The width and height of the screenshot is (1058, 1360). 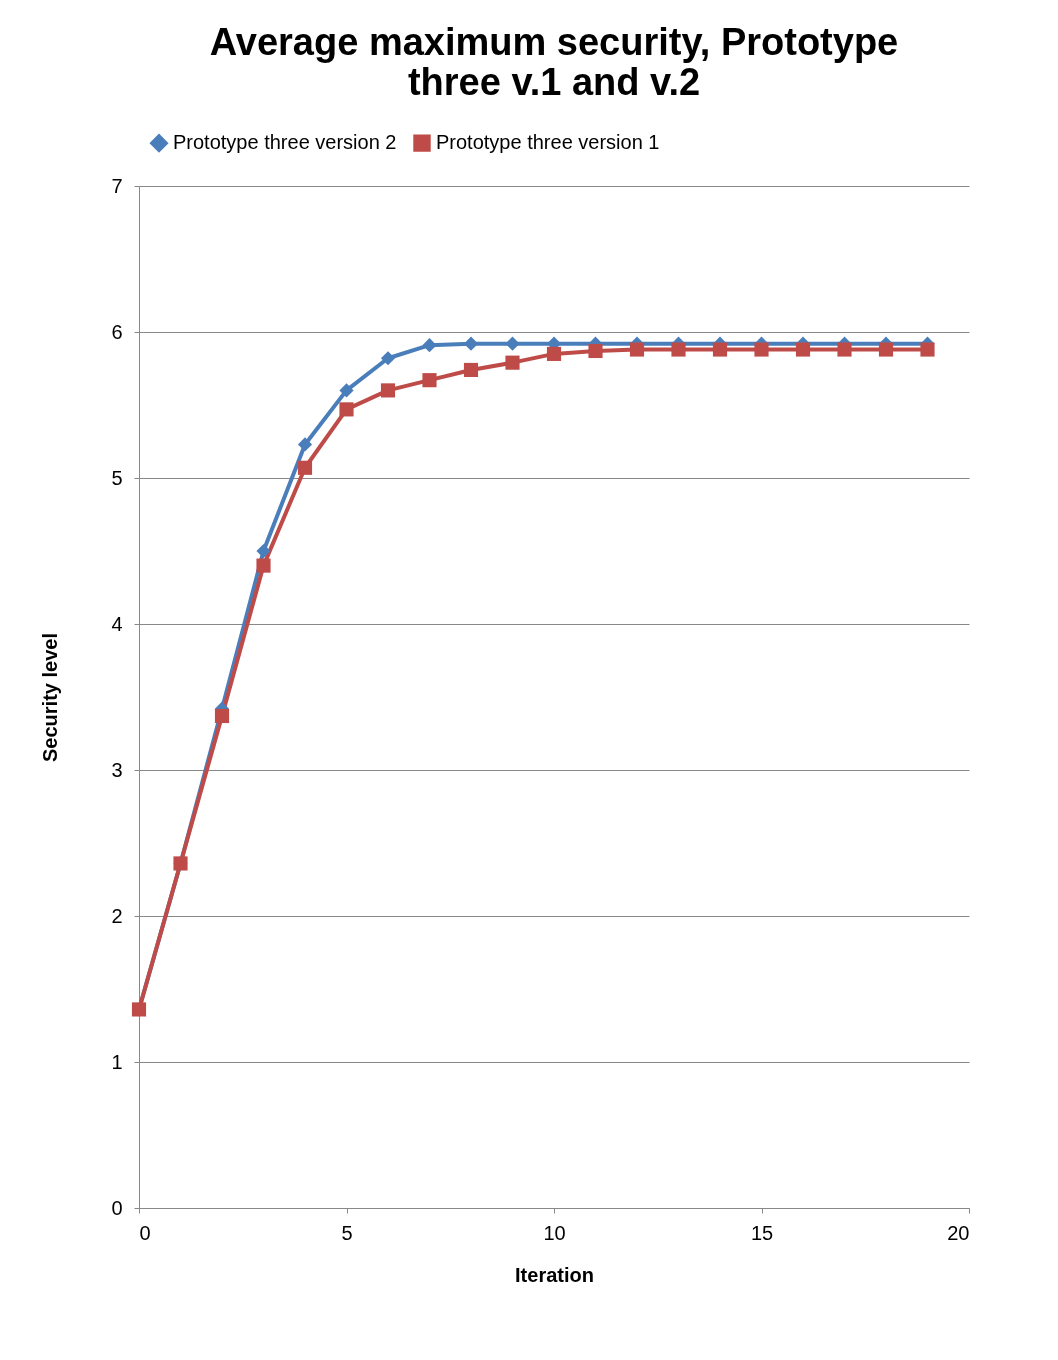 What do you see at coordinates (50, 697) in the screenshot?
I see `y-axis-title: Security level` at bounding box center [50, 697].